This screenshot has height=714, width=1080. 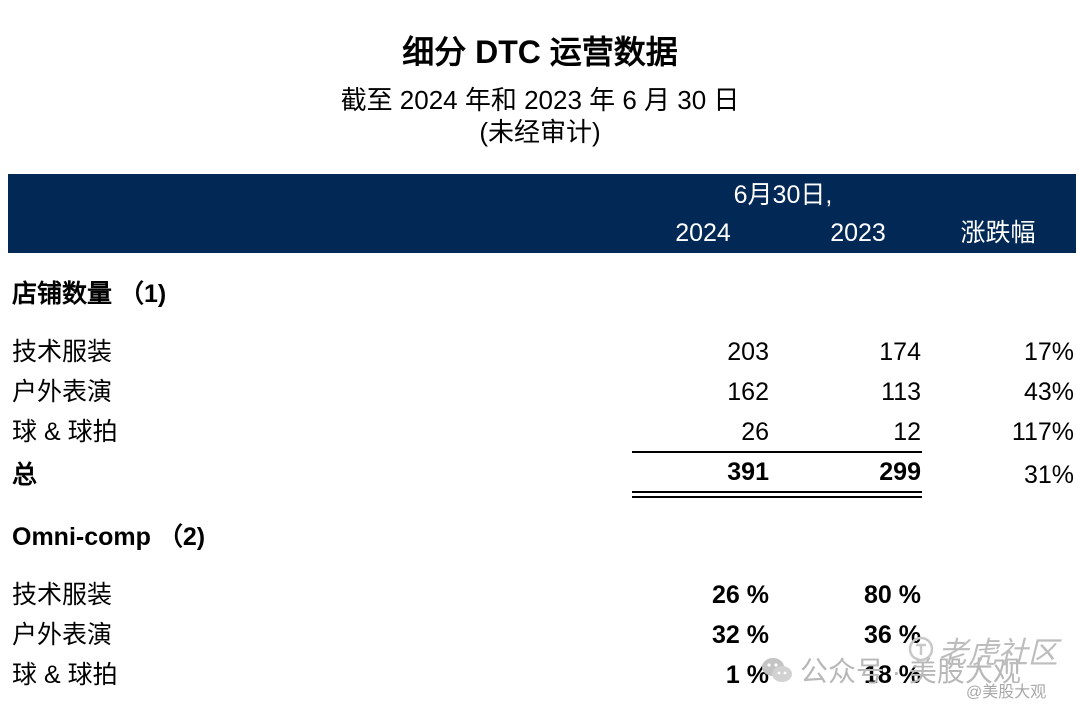 I want to click on table-header: 6月30日, 2024 2023 涨跌幅, so click(x=542, y=213).